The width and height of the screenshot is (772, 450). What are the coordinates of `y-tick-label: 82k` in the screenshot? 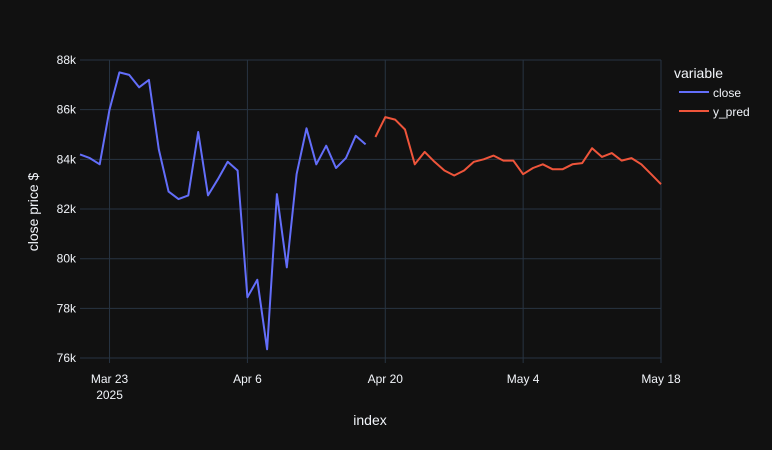 It's located at (67, 209).